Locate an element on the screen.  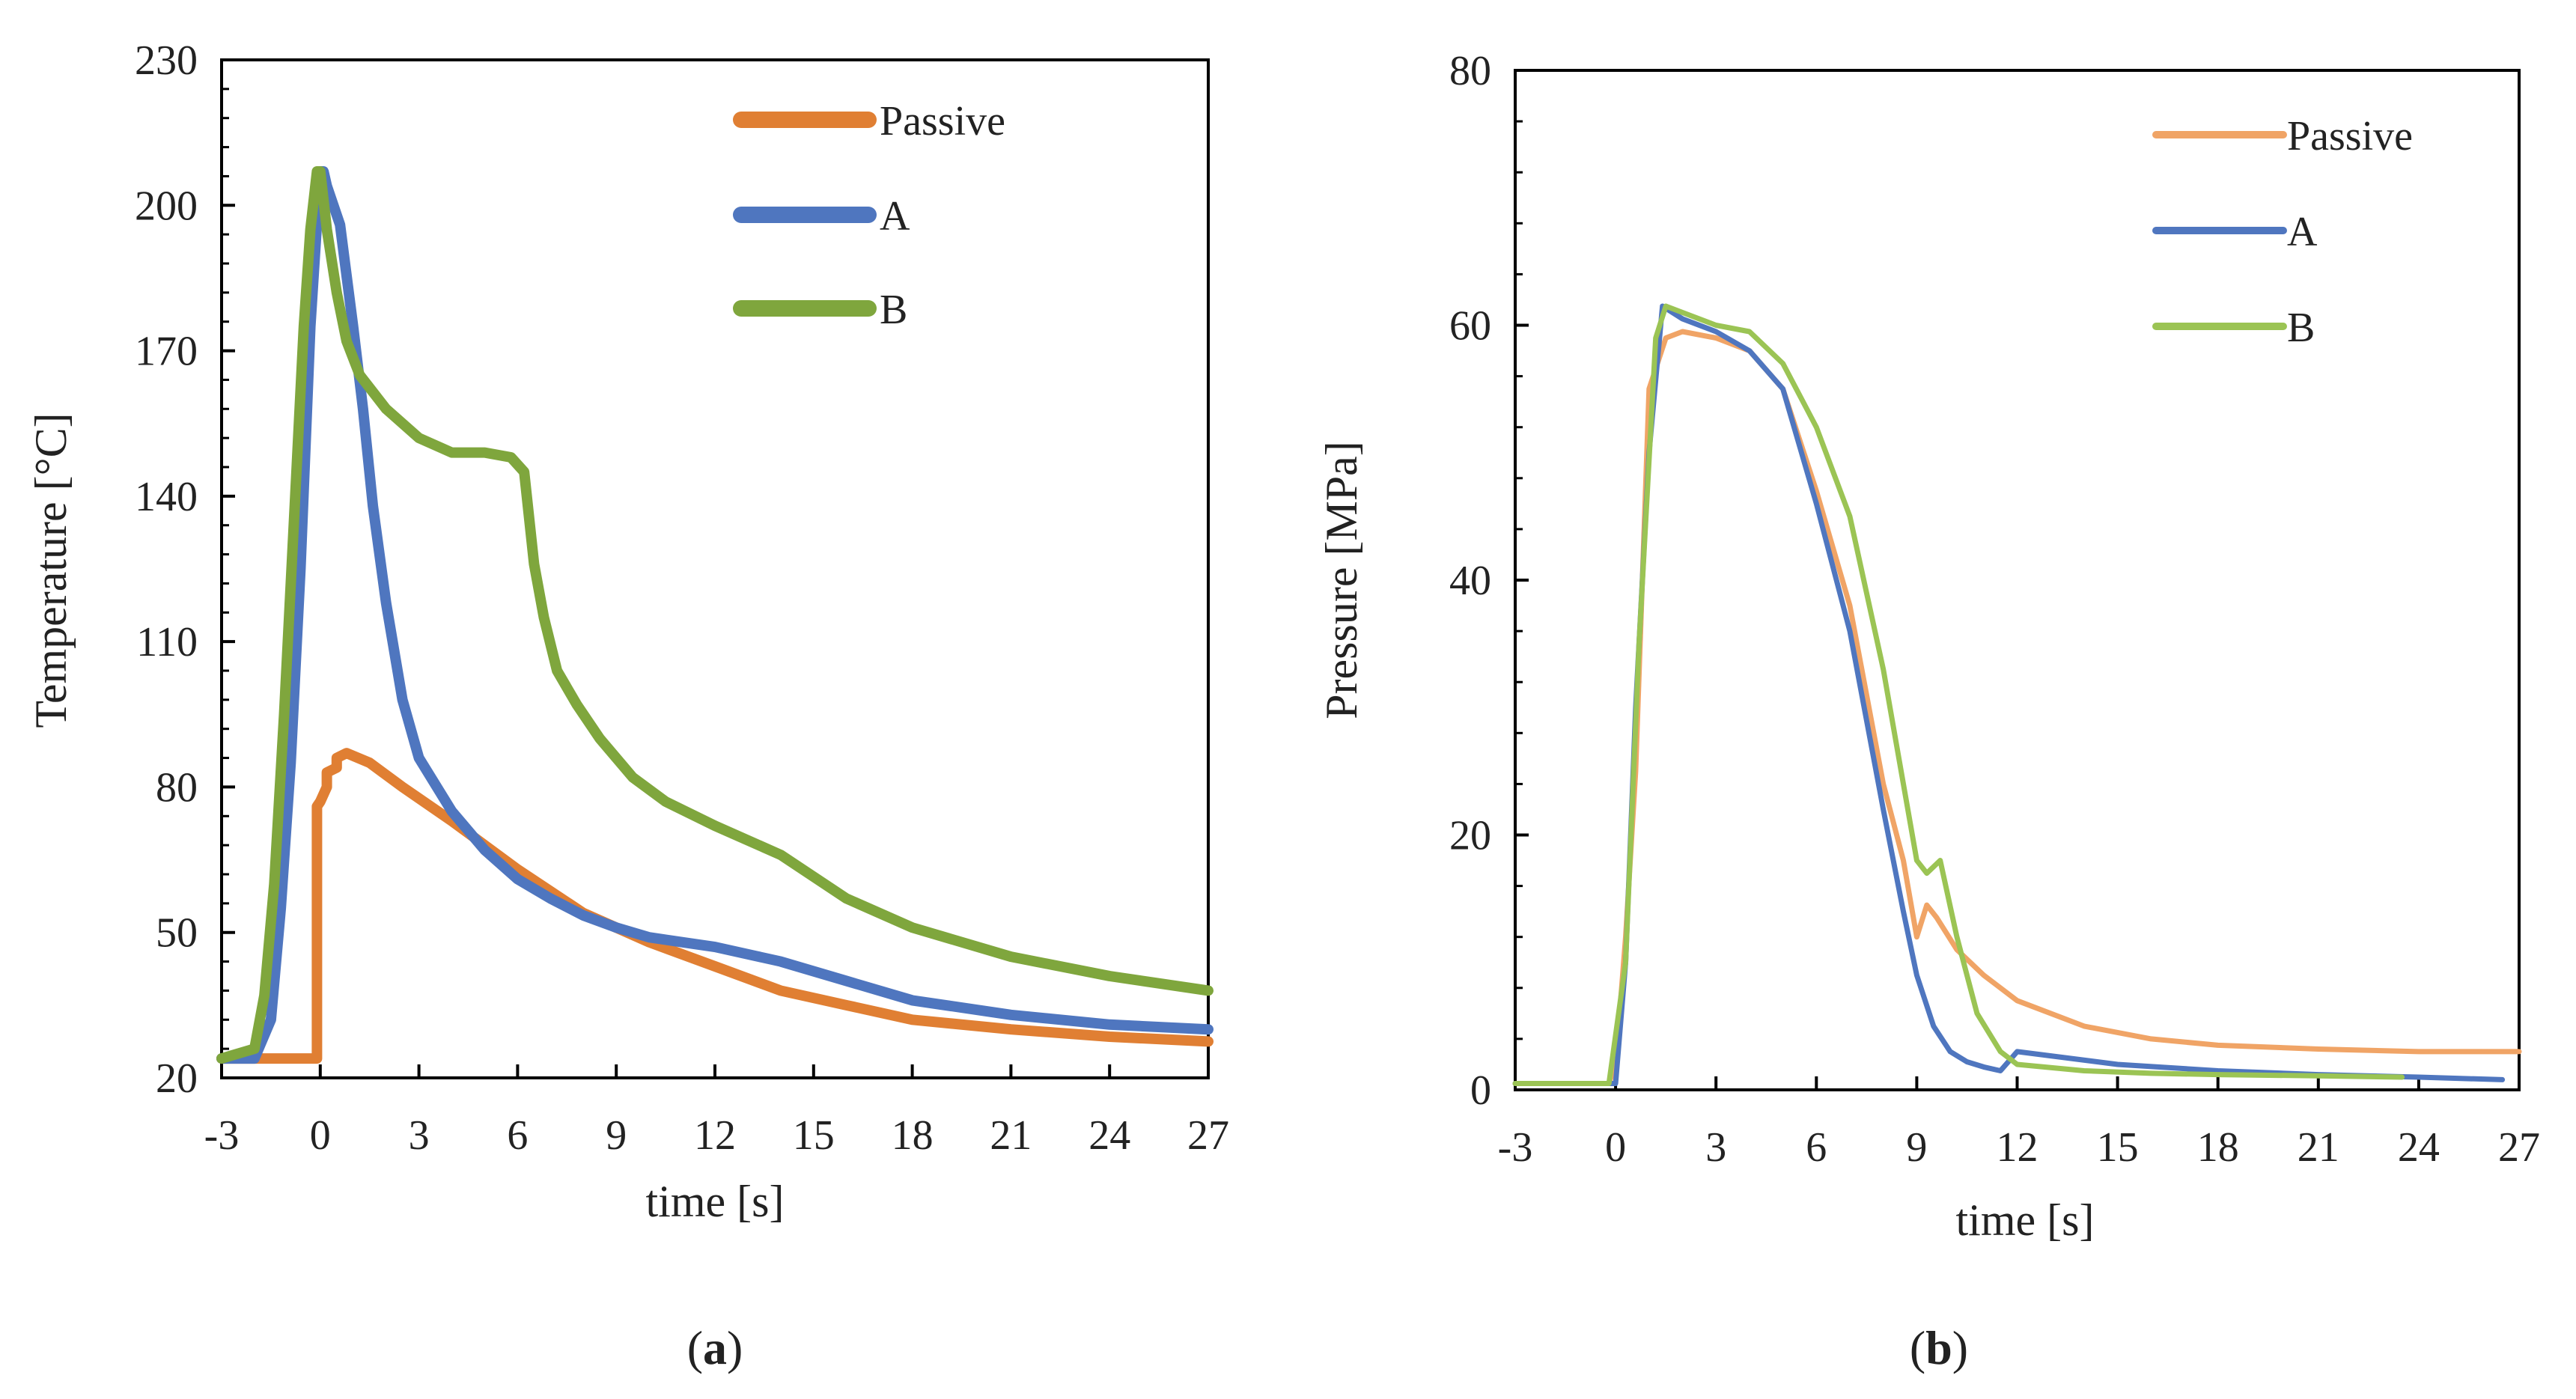
legend-label-b-passive: Passive is located at coordinates (2350, 136).